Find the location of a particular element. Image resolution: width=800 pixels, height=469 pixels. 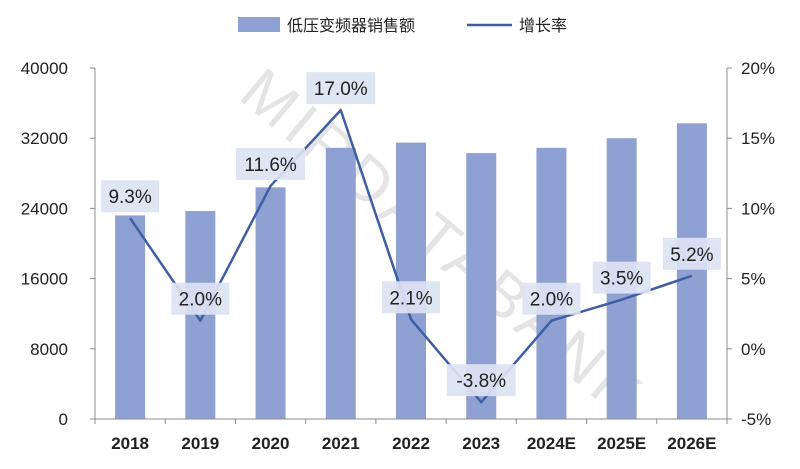

data-label: 2.1% is located at coordinates (410, 298).